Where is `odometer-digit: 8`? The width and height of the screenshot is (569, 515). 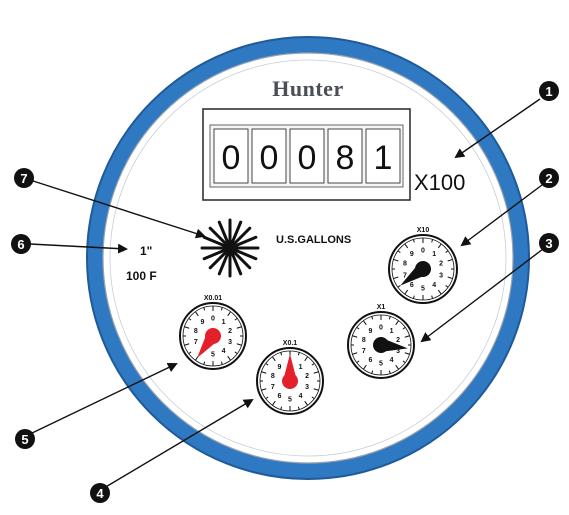
odometer-digit: 8 is located at coordinates (345, 158).